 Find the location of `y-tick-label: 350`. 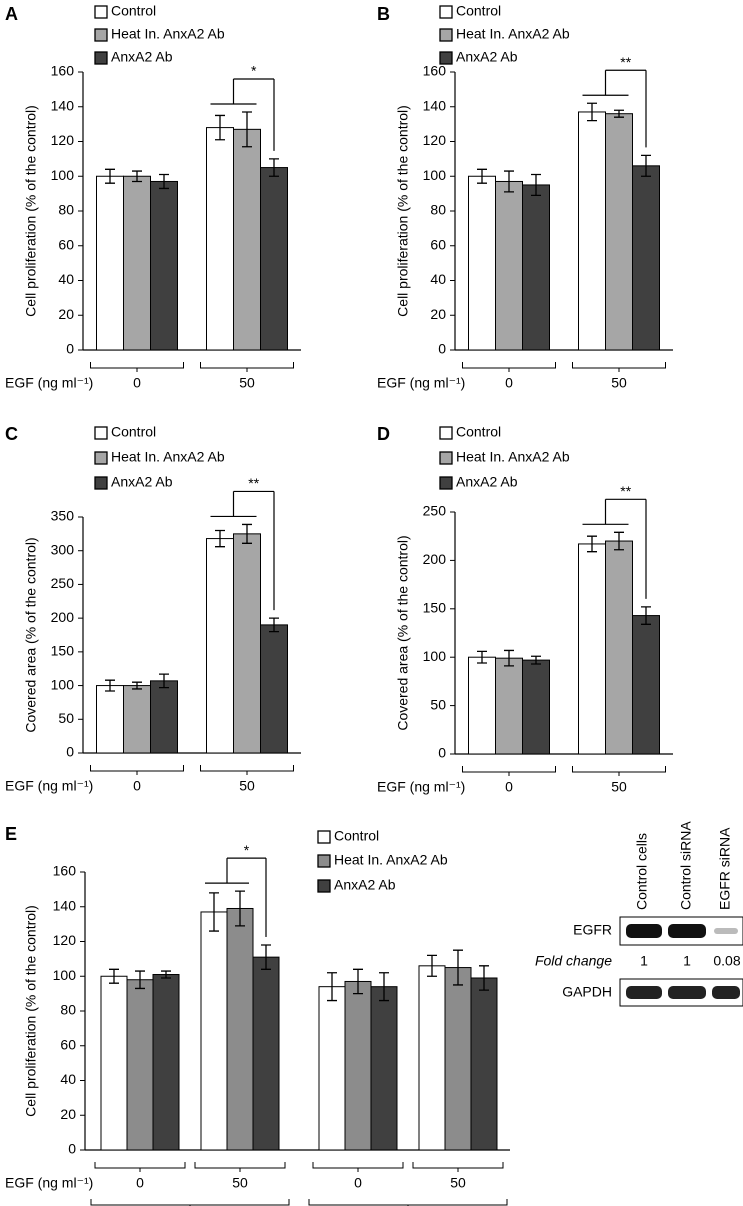

y-tick-label: 350 is located at coordinates (63, 516).